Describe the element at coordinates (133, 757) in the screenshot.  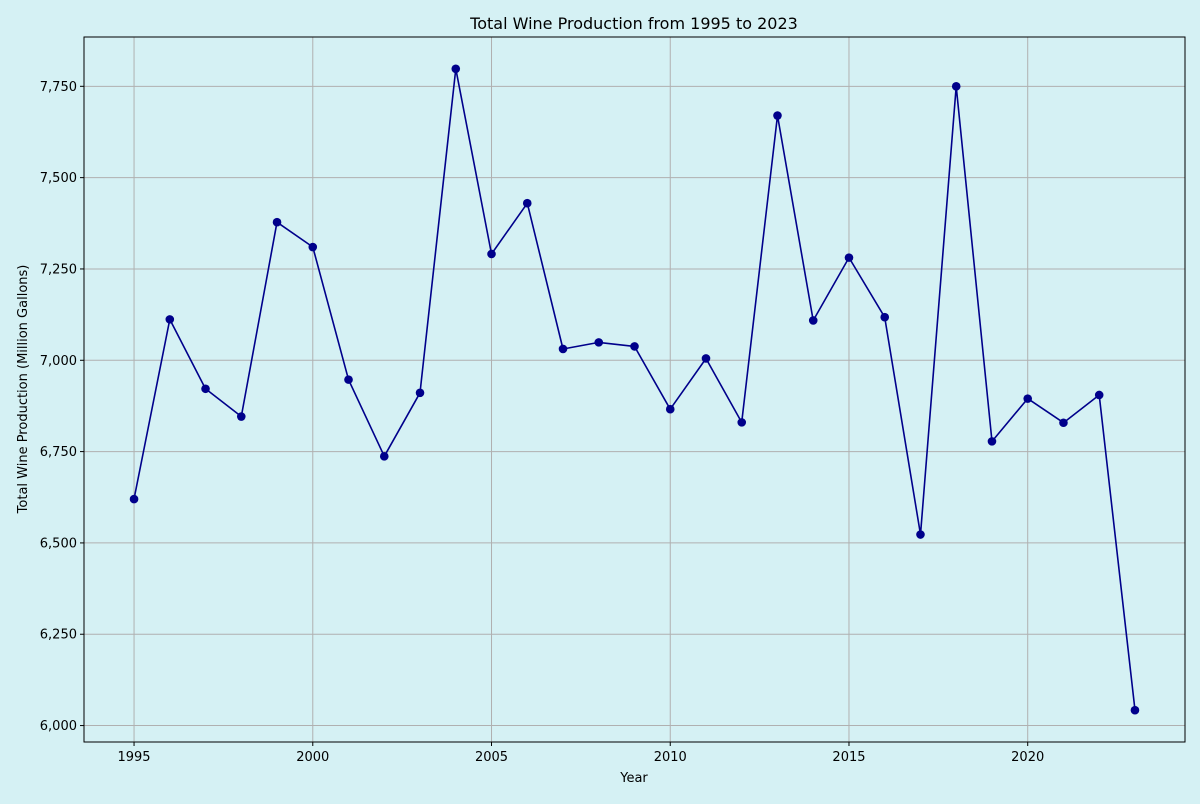
I see `x-tick-label: 1995` at that location.